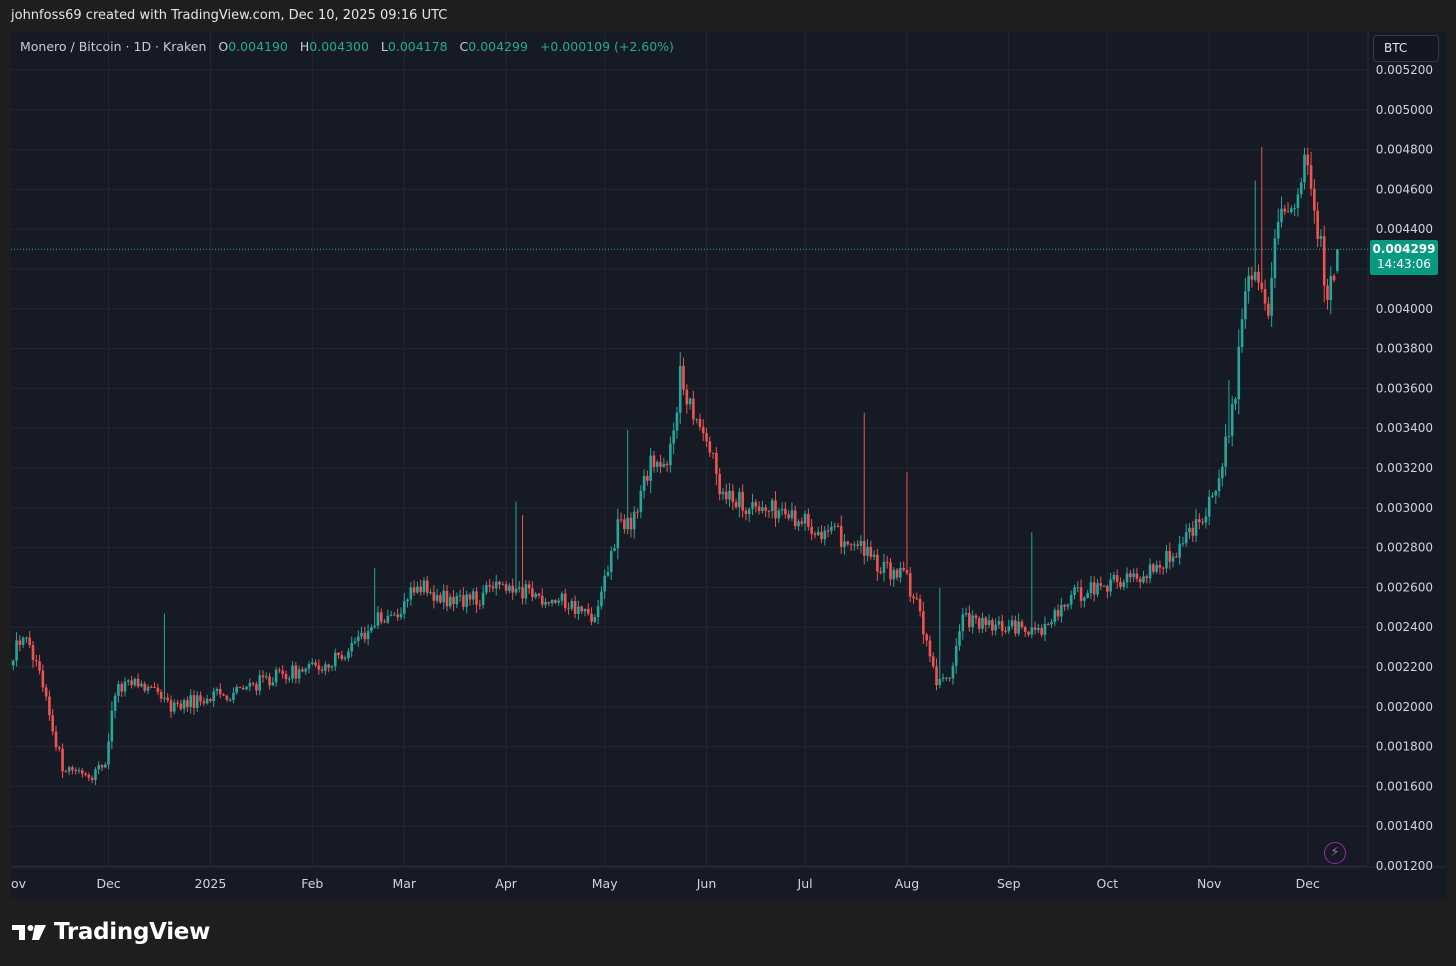  I want to click on low-value: 0.004178, so click(417, 46).